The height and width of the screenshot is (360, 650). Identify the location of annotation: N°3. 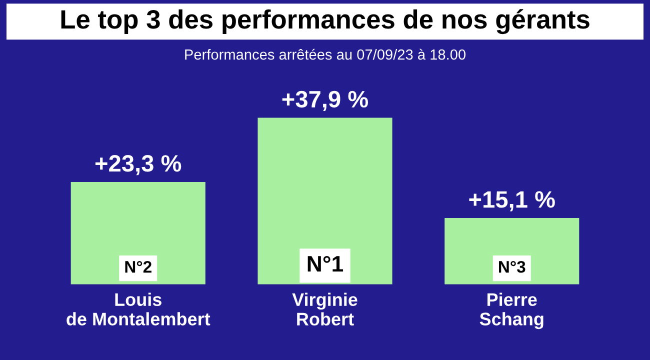
(512, 266).